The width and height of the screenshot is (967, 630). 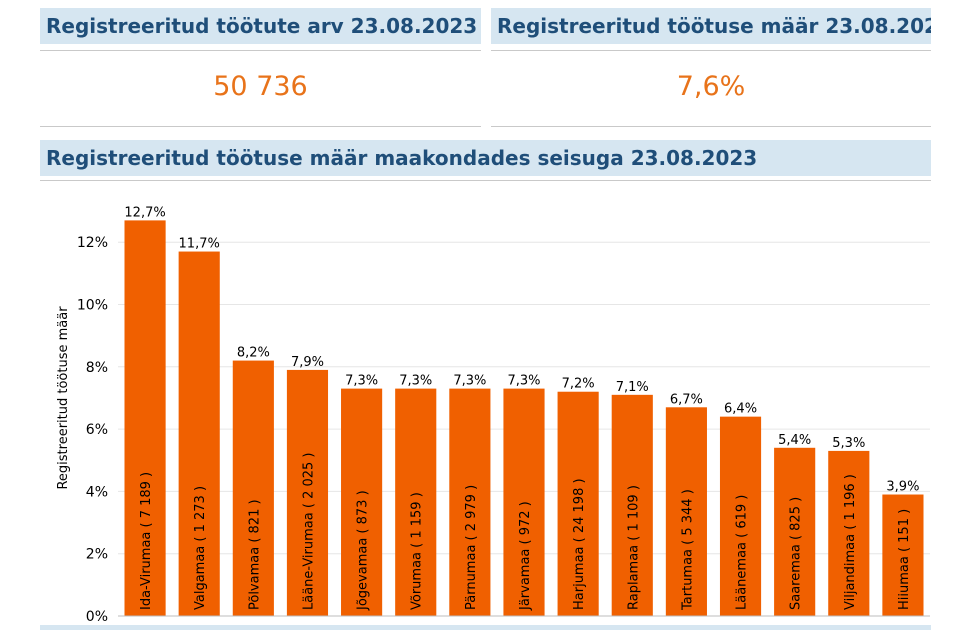 I want to click on kpi-left-title: Registreeritud töötute arv 23.08.2023, so click(x=260, y=26).